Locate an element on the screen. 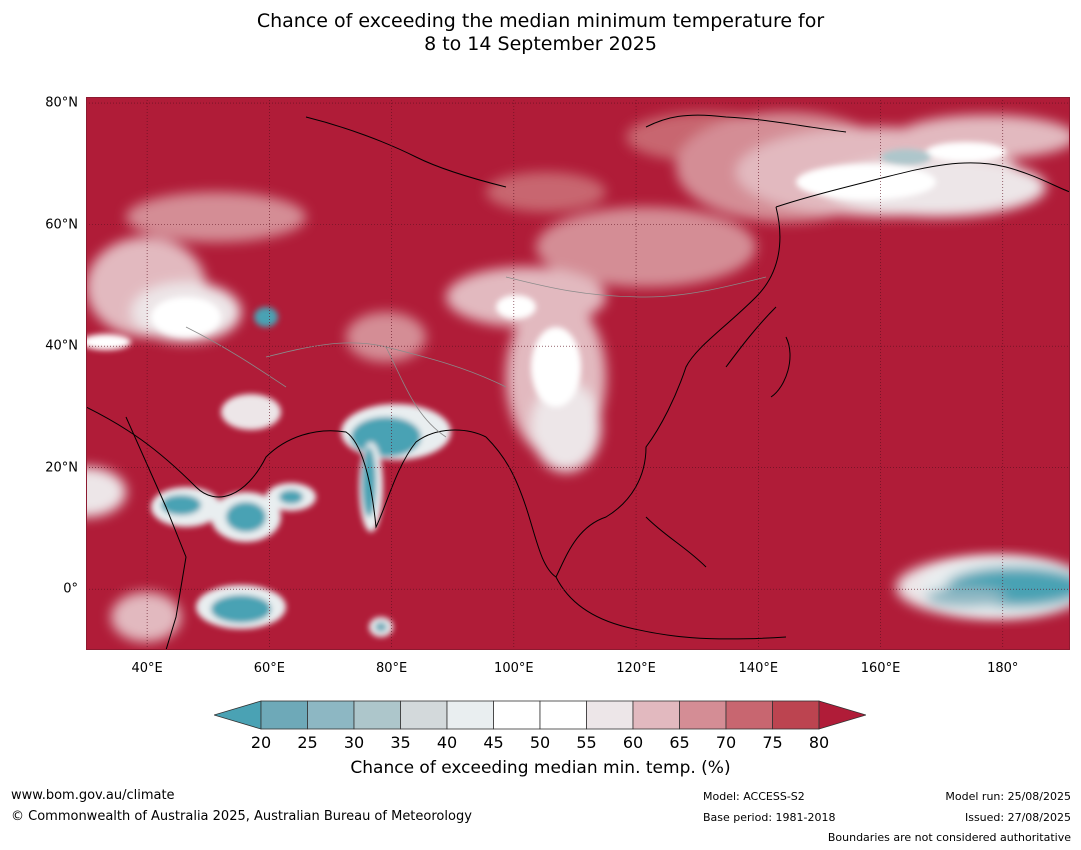  latitude-tick-label: 40°N is located at coordinates (61, 346).